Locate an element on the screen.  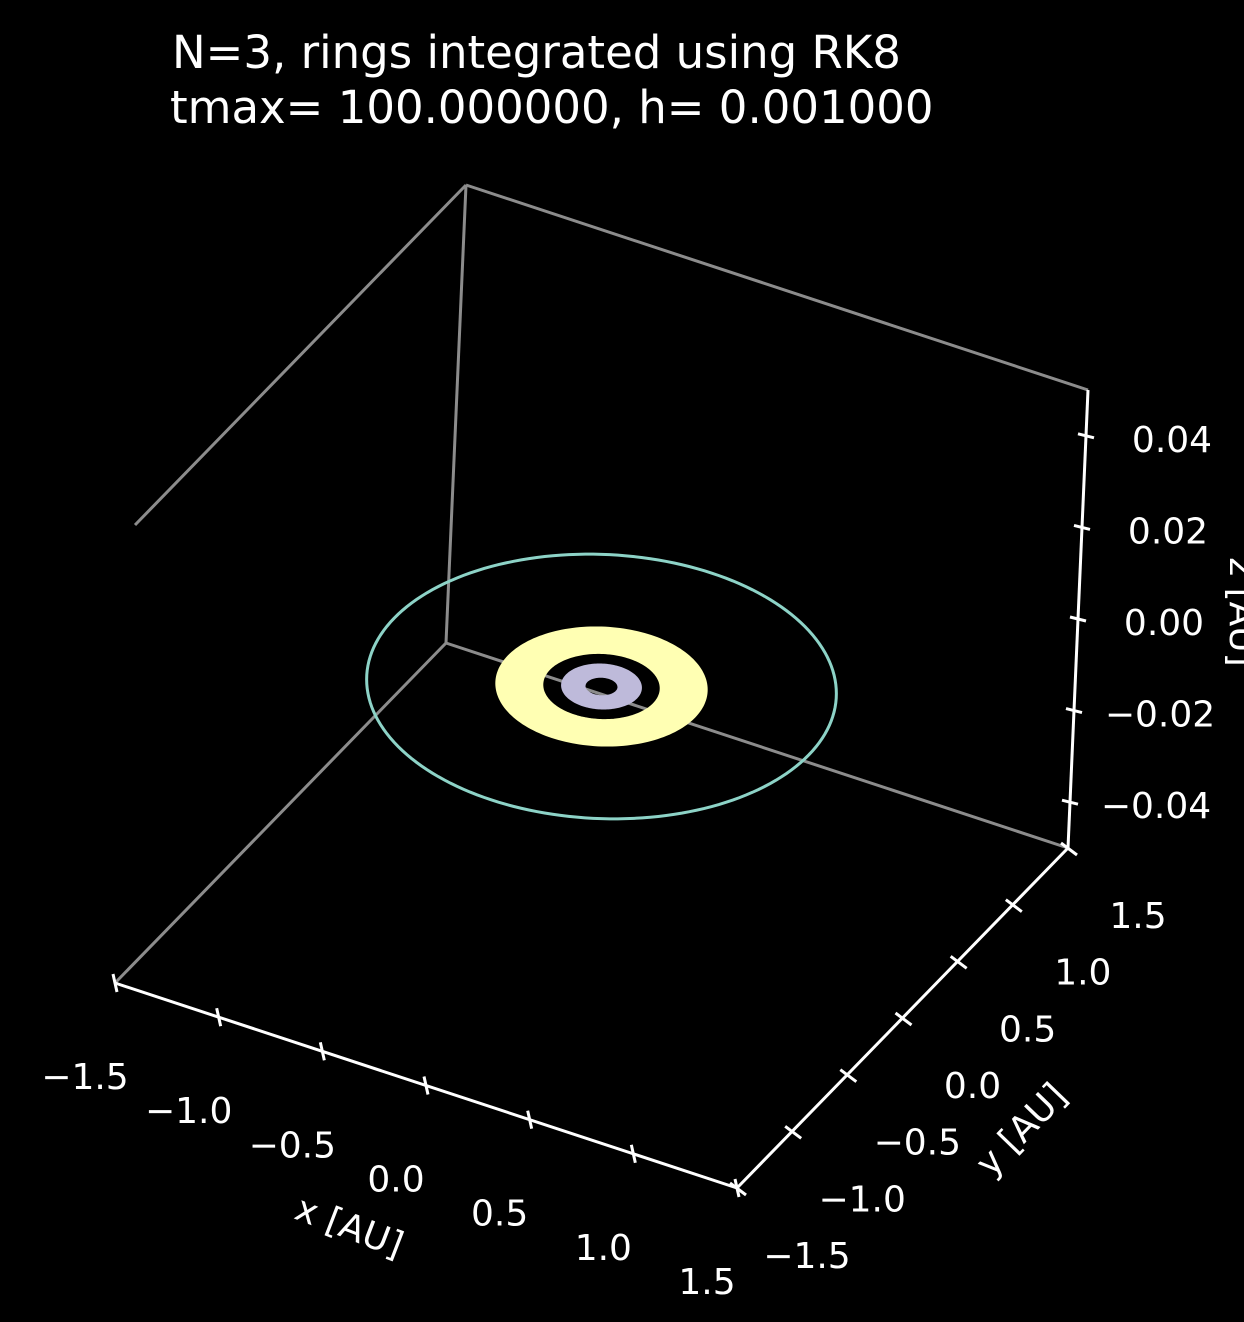
z-tick-label: −0.04 is located at coordinates (1156, 806).